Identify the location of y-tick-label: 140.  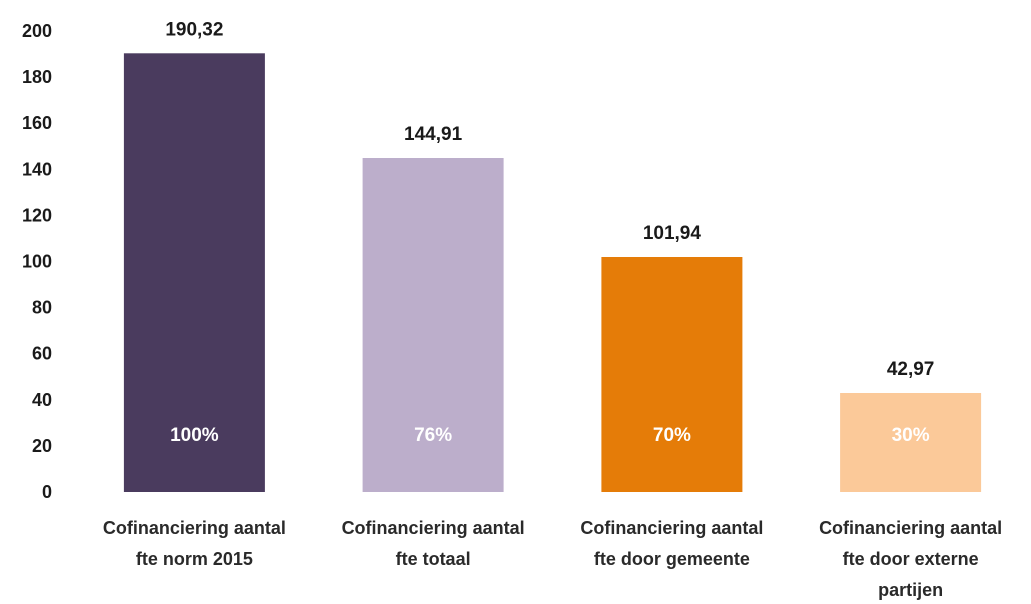
(37, 169).